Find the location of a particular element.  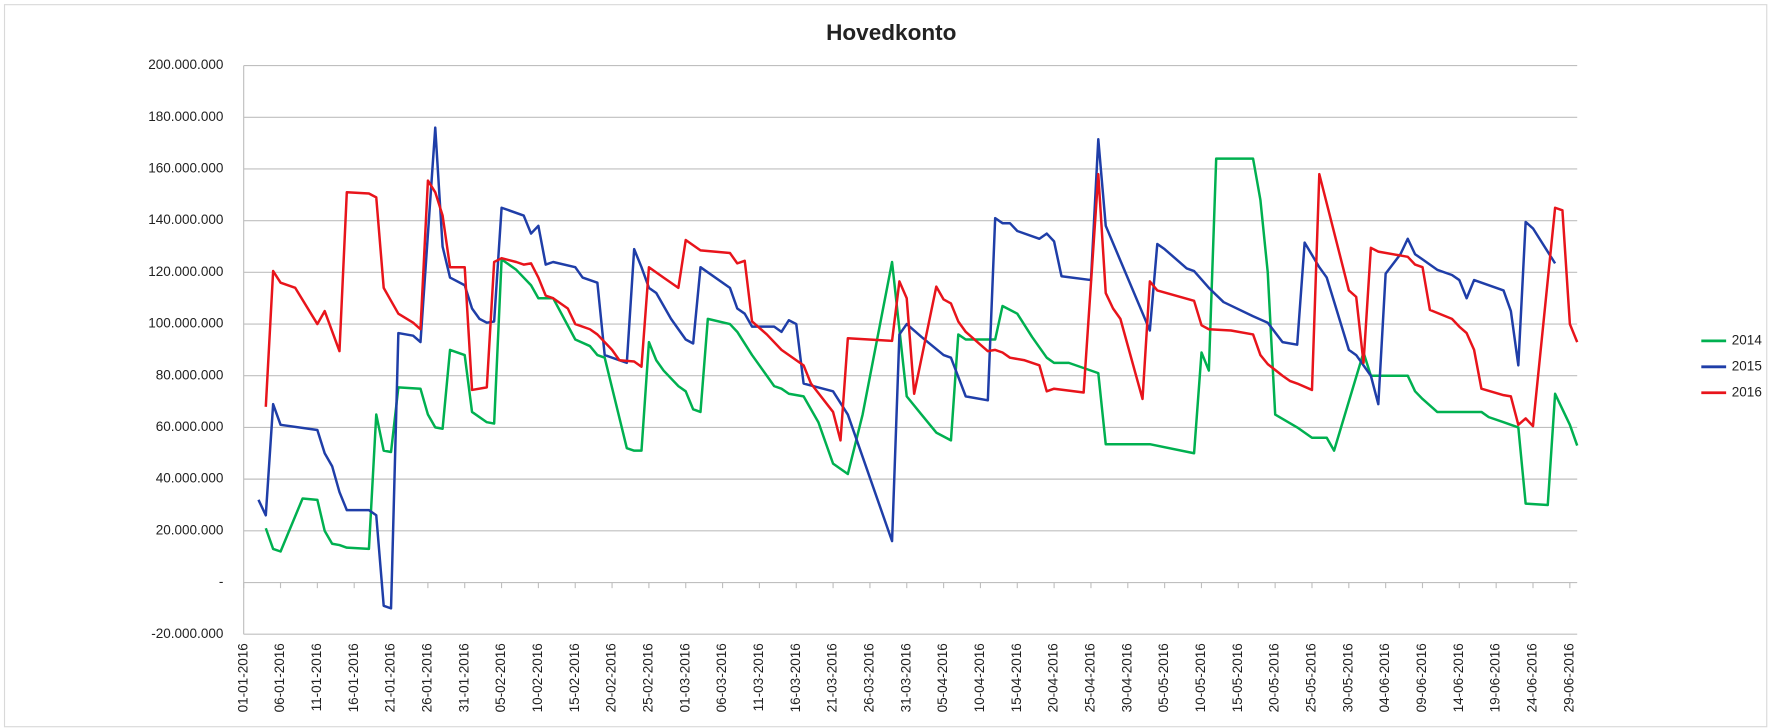

x-tick-label: 15-05-2016 is located at coordinates (1237, 677).